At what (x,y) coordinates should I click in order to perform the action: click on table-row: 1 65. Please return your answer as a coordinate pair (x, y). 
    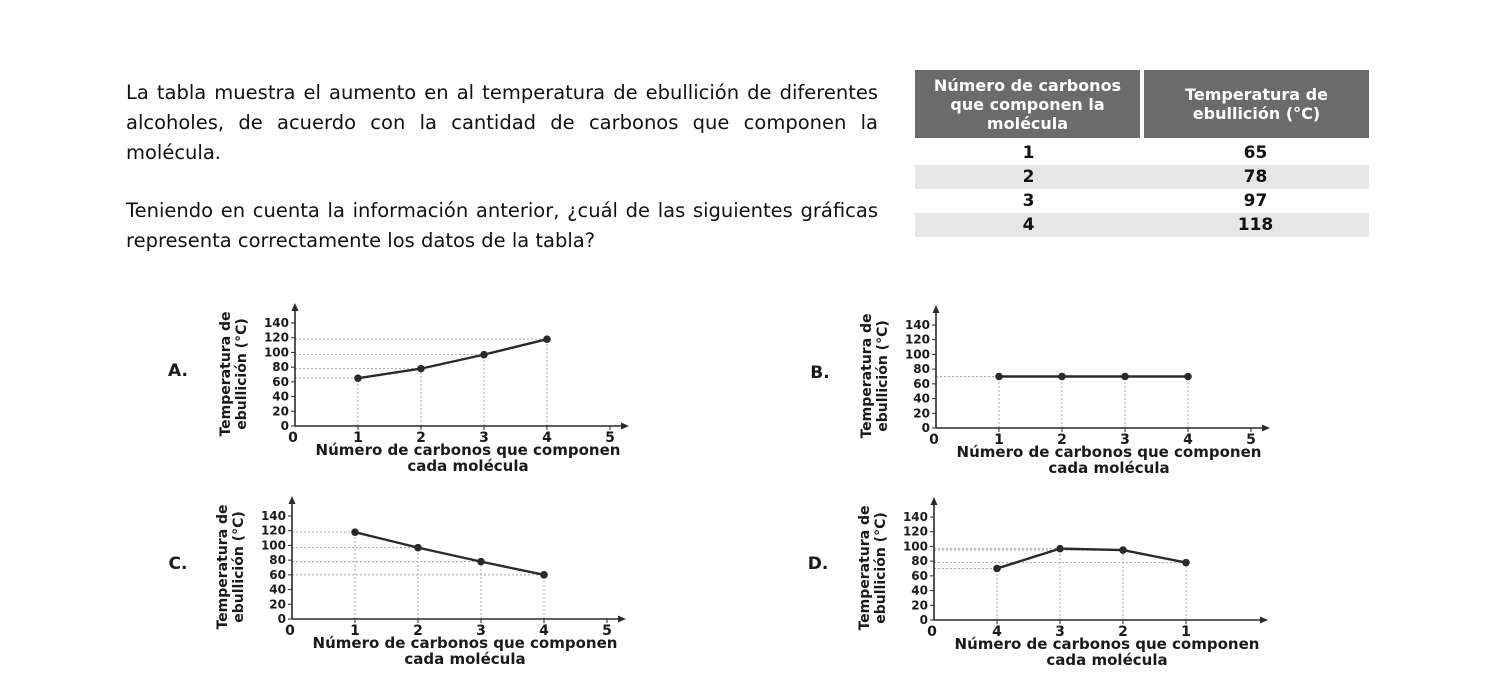
    Looking at the image, I should click on (1142, 151).